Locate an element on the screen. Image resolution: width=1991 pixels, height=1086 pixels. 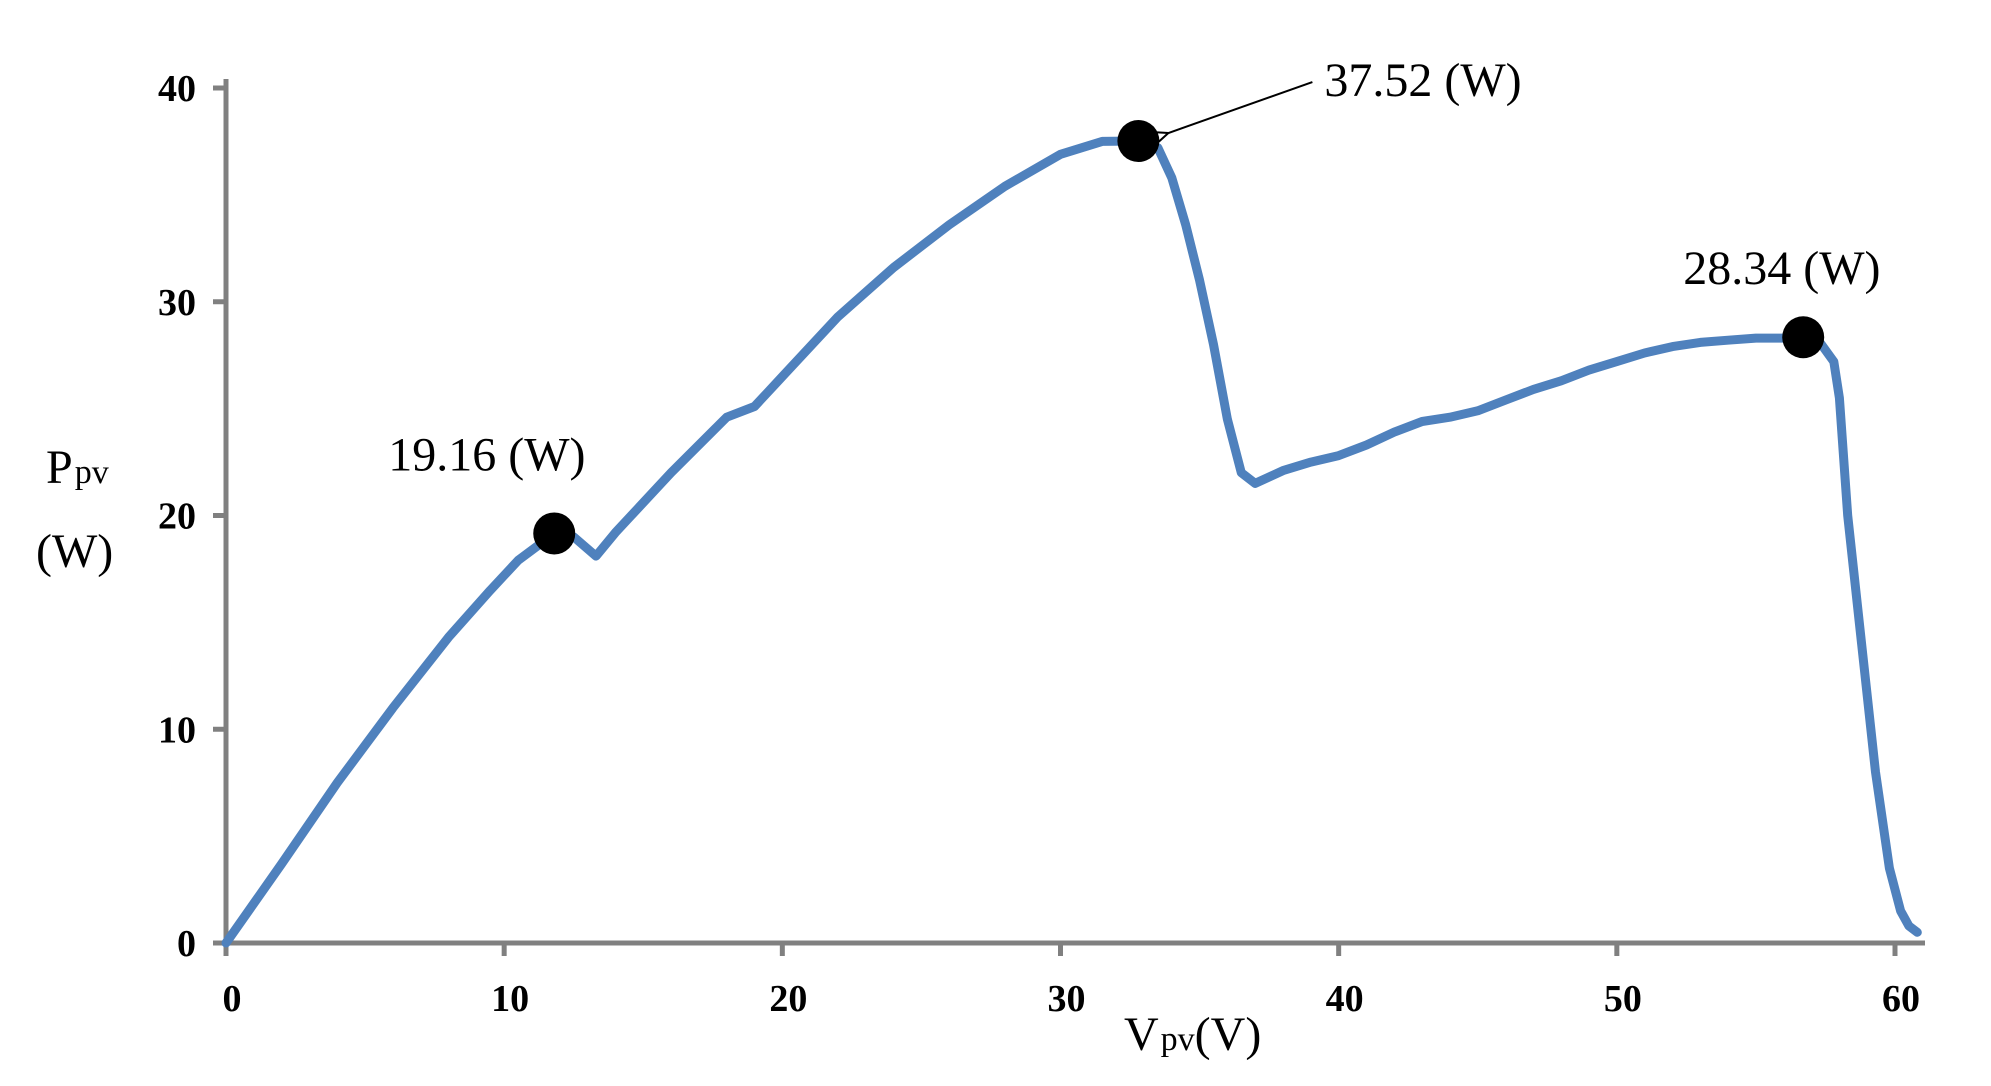
y-tick-label: 30 is located at coordinates (177, 303).